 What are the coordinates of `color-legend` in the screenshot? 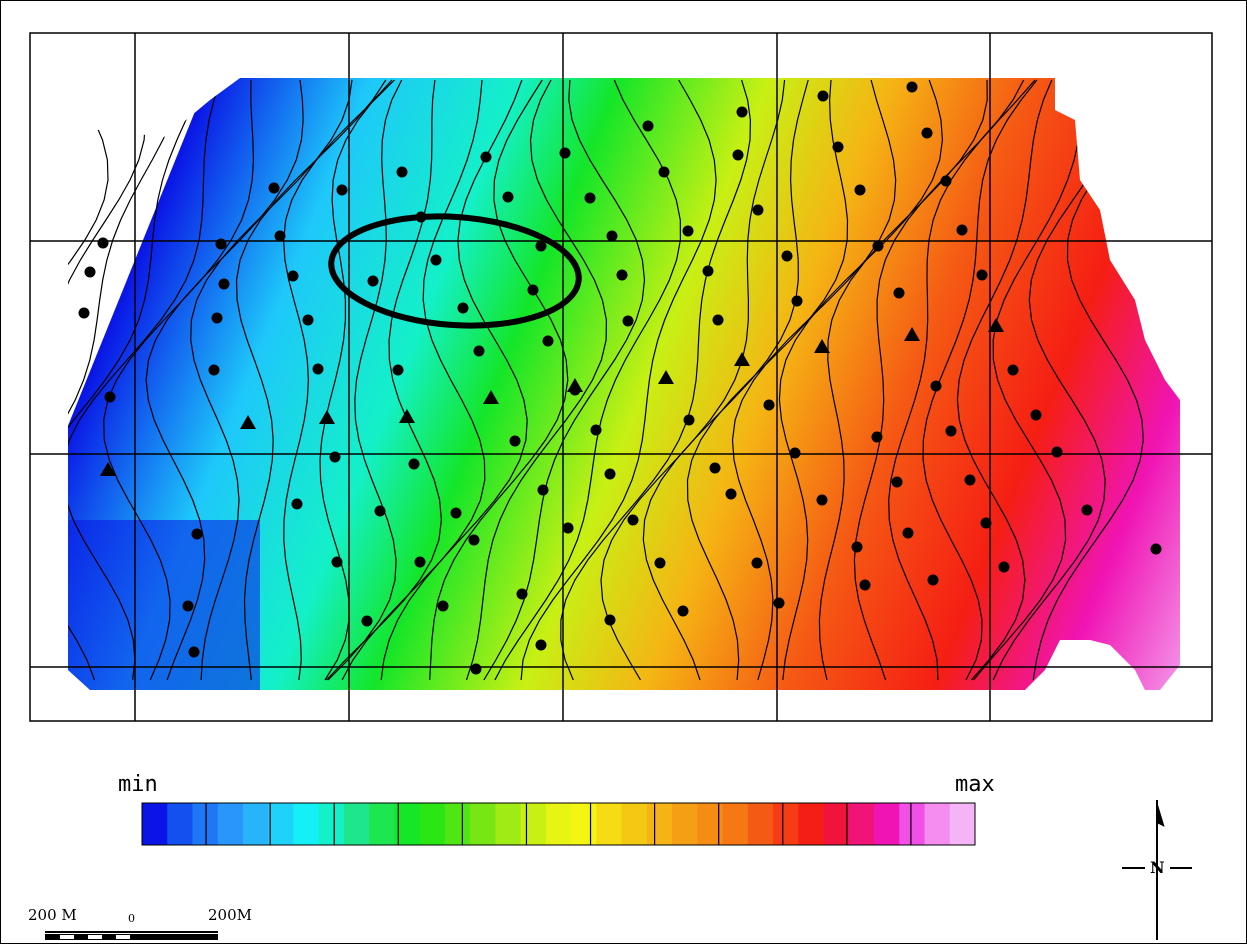 It's located at (558, 824).